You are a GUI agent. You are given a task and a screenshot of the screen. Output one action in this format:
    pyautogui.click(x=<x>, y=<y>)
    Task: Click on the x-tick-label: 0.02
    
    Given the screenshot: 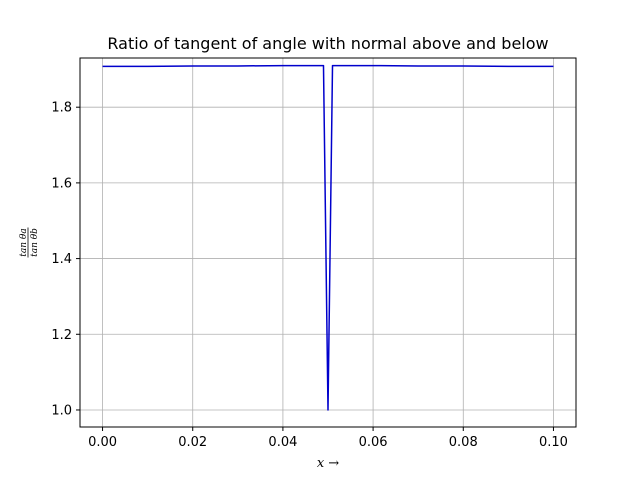 What is the action you would take?
    pyautogui.click(x=192, y=442)
    